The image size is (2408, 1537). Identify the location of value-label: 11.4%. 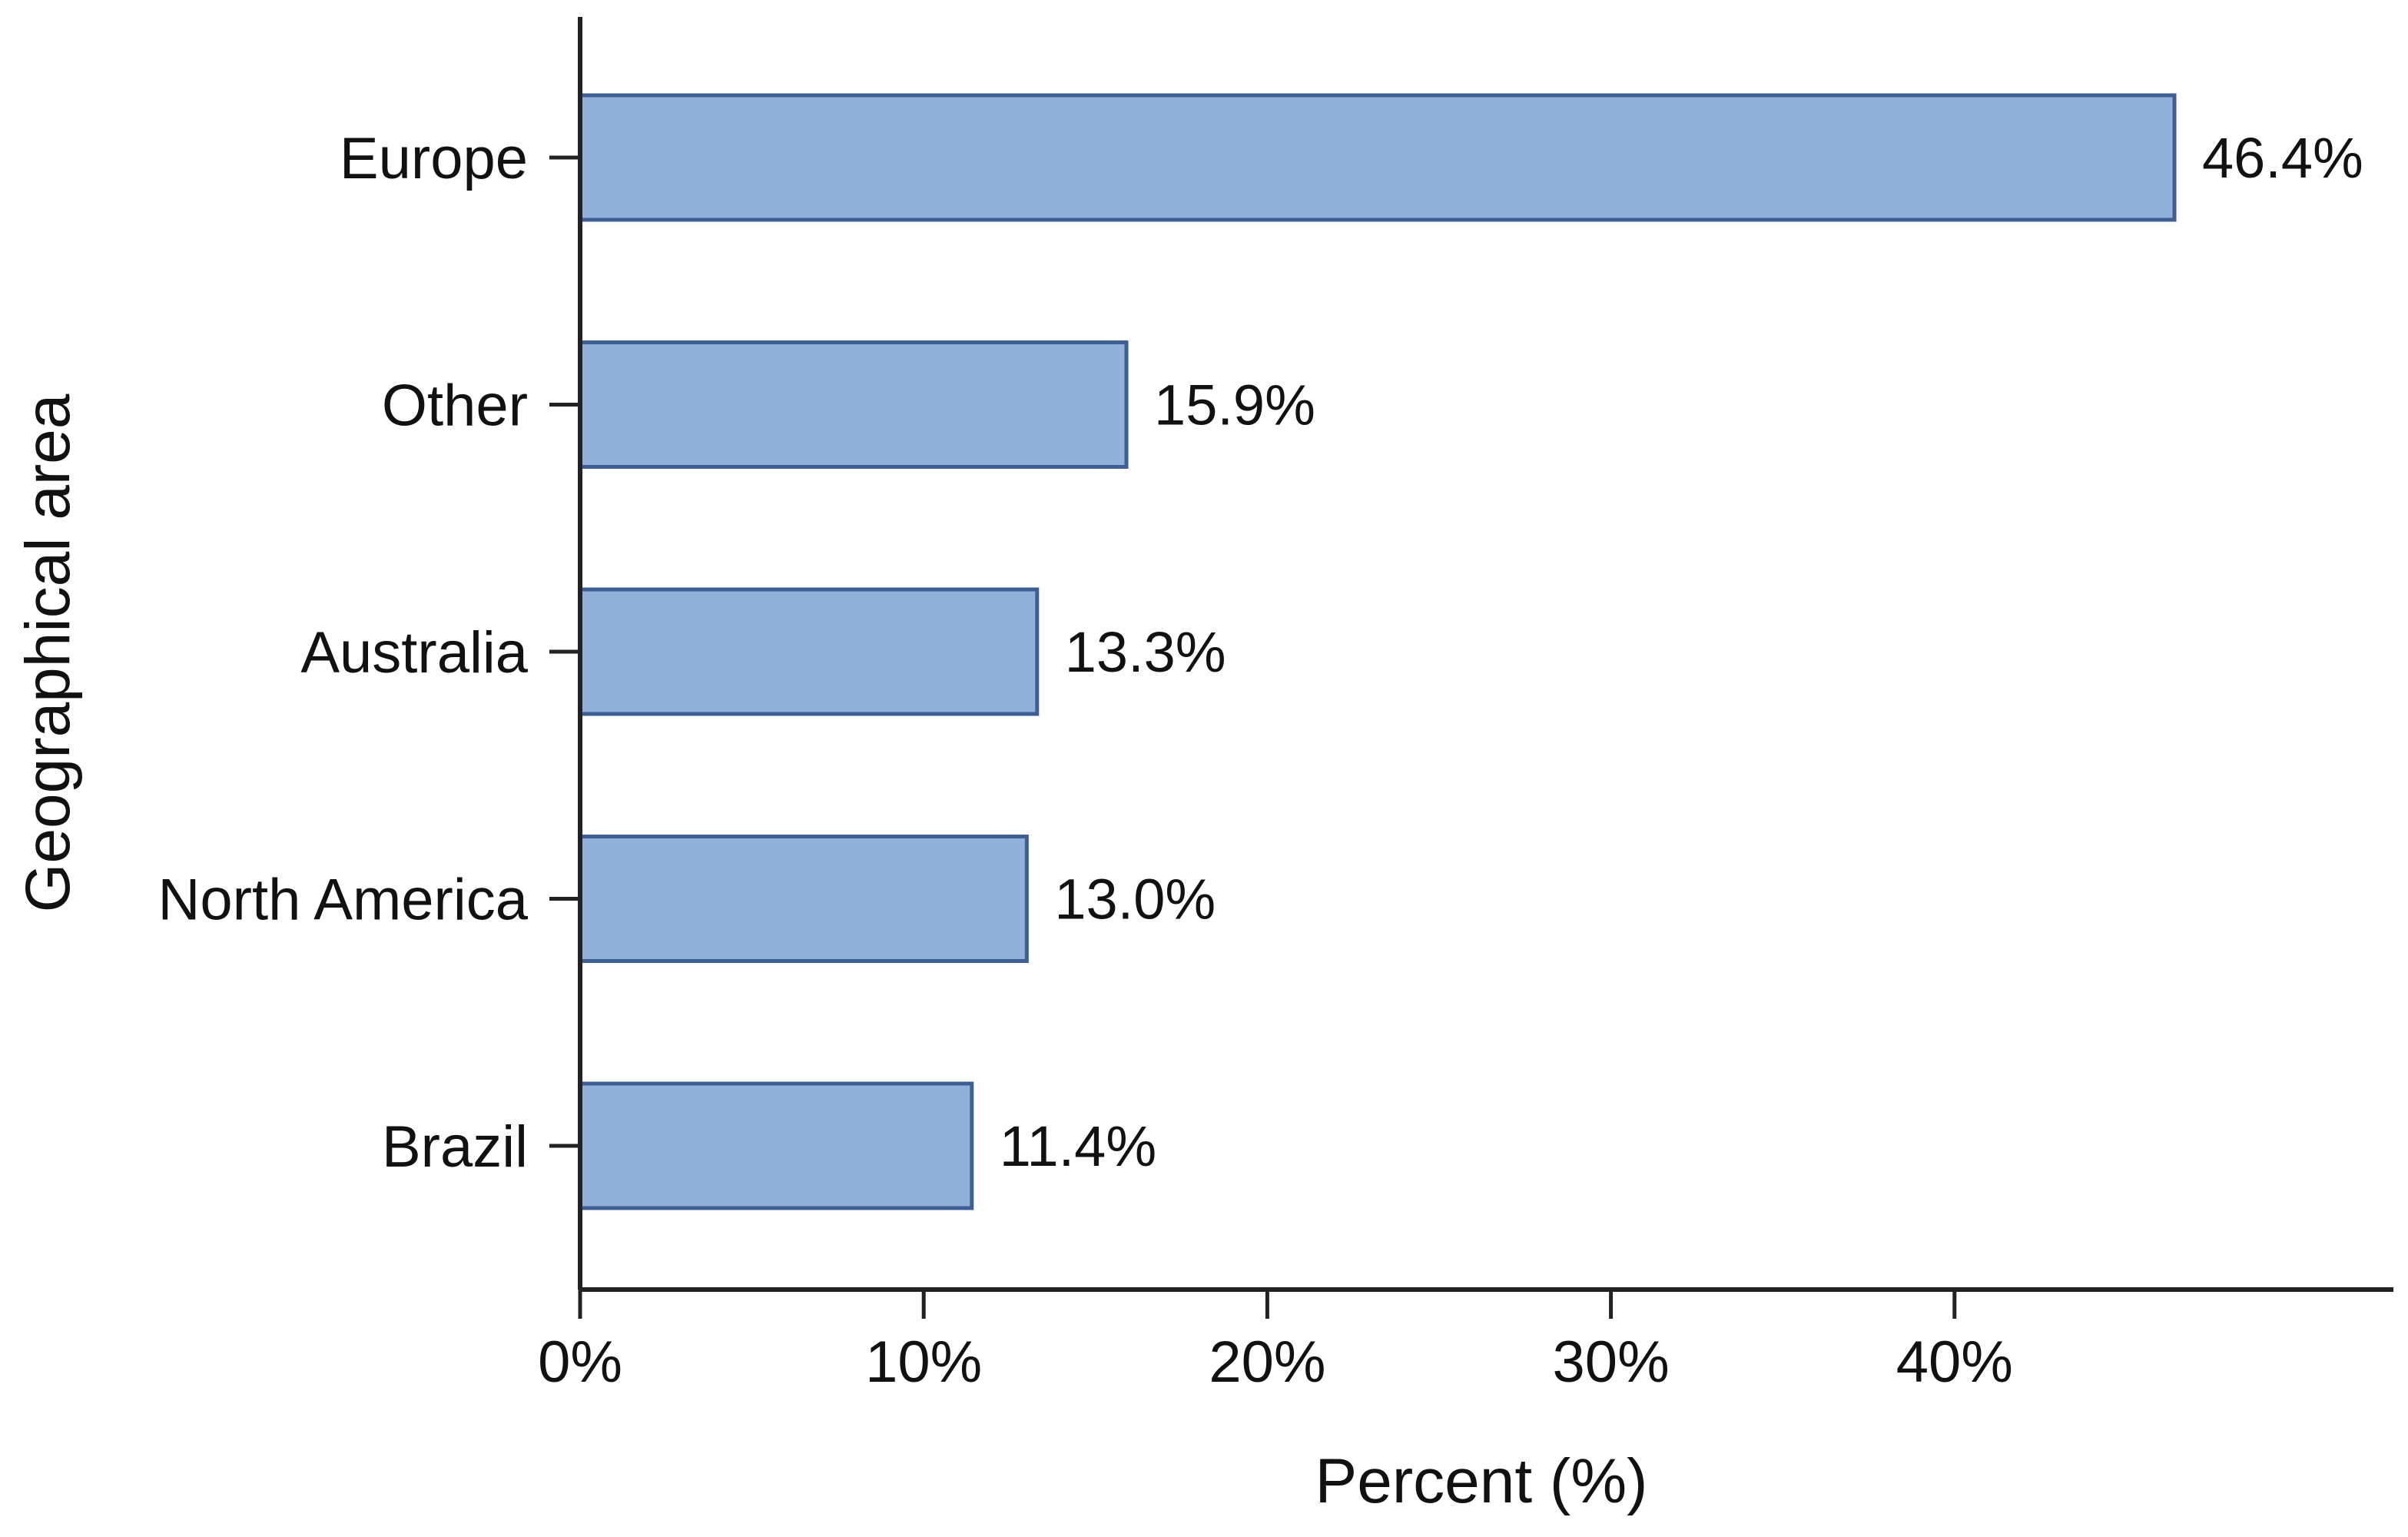
(1078, 1146).